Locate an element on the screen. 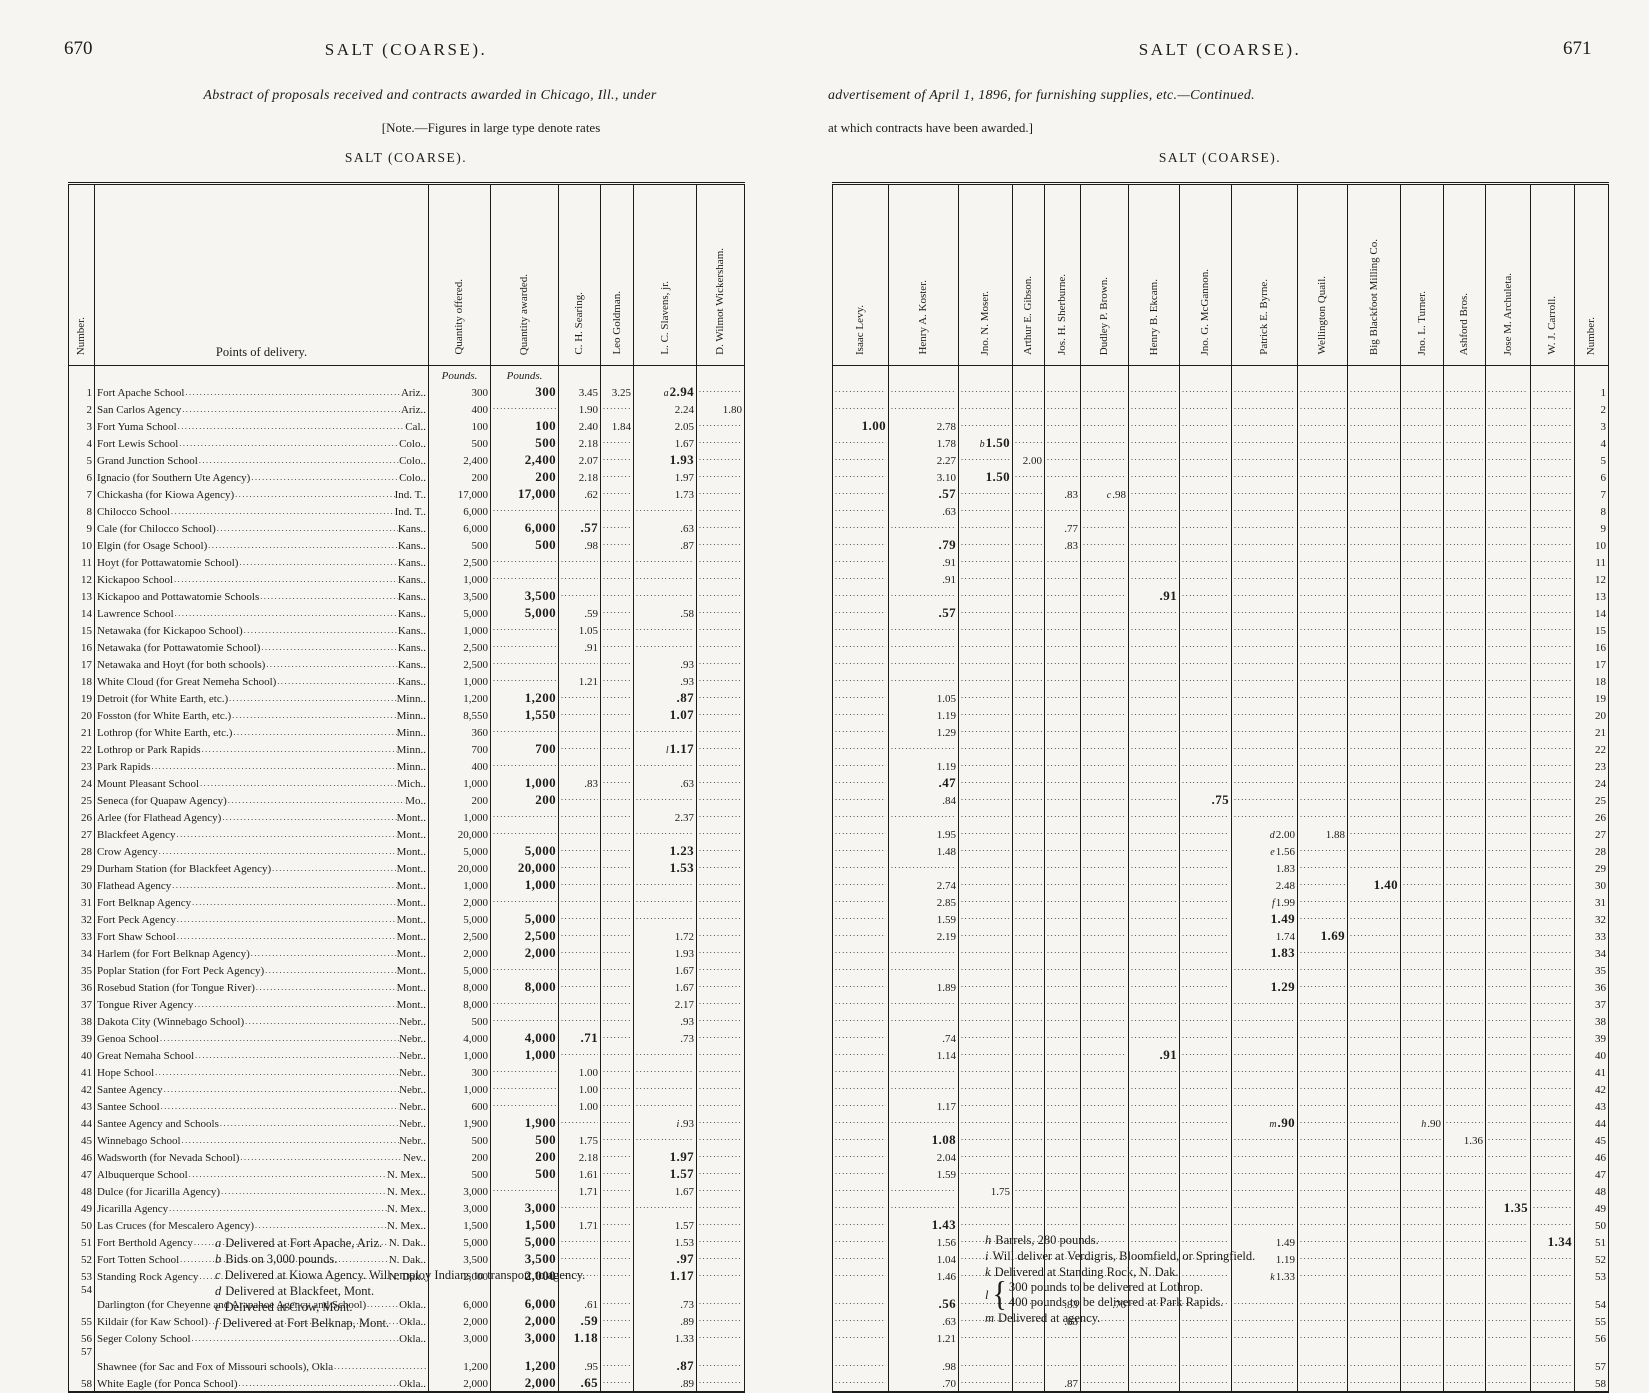 The height and width of the screenshot is (1393, 1649). rate-cell-searing: 1.00 is located at coordinates (579, 1071).